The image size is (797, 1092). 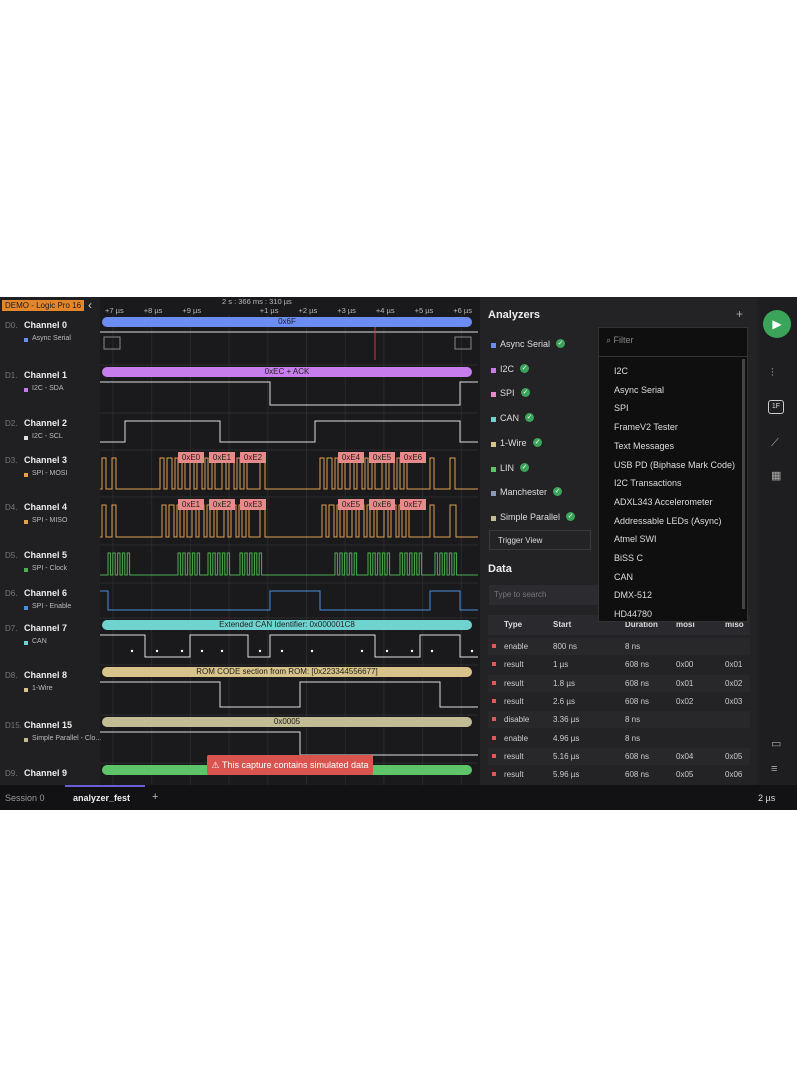 I want to click on ruler-label: +3 µs, so click(x=346, y=310).